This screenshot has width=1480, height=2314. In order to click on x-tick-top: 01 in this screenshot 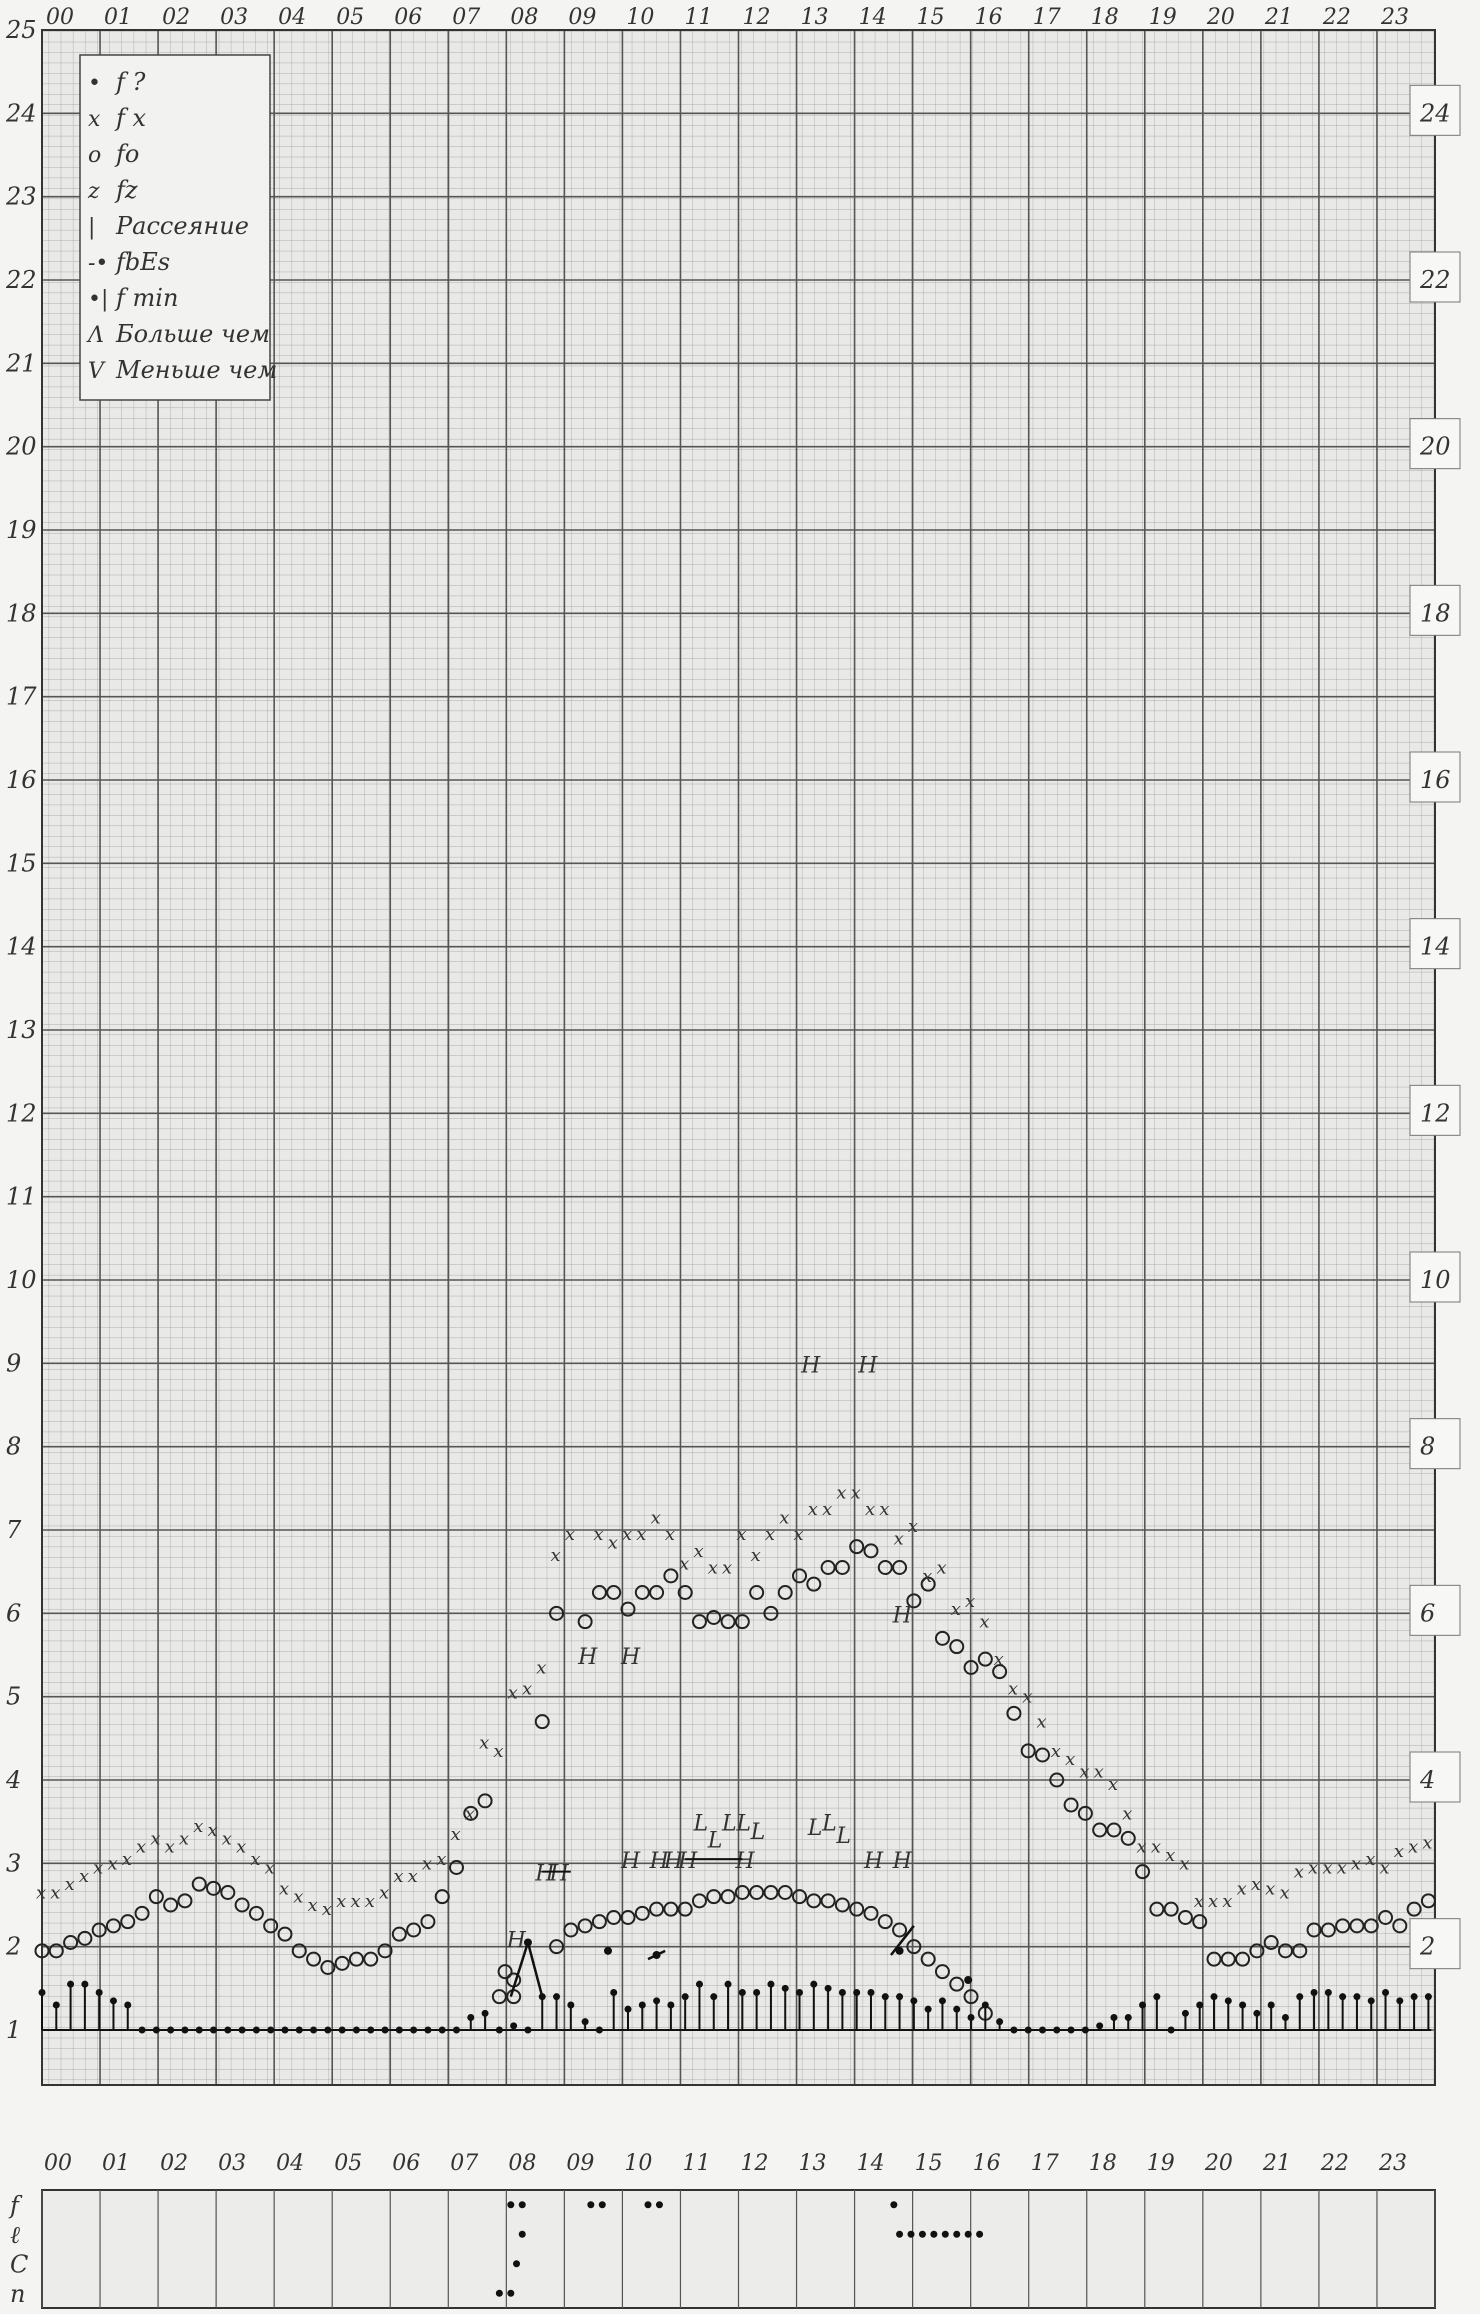, I will do `click(118, 17)`.